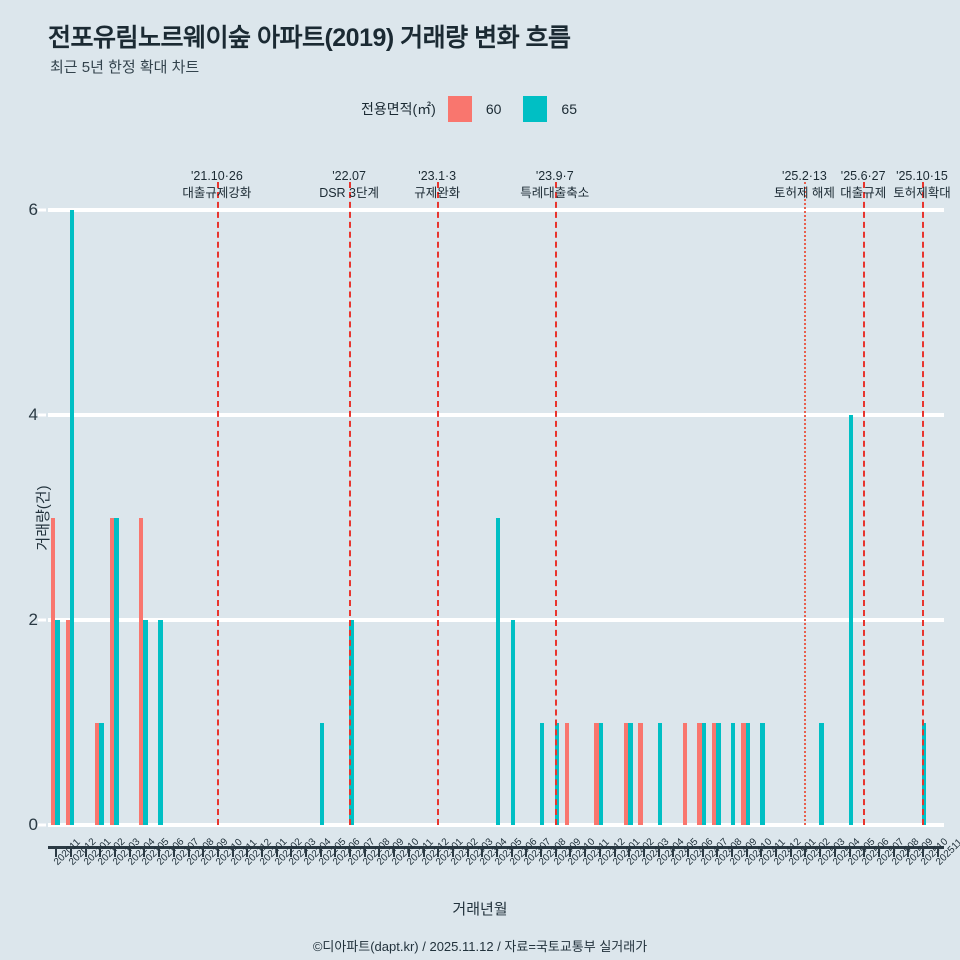  I want to click on event-marker-label: '25.6·27 대출규제, so click(863, 184).